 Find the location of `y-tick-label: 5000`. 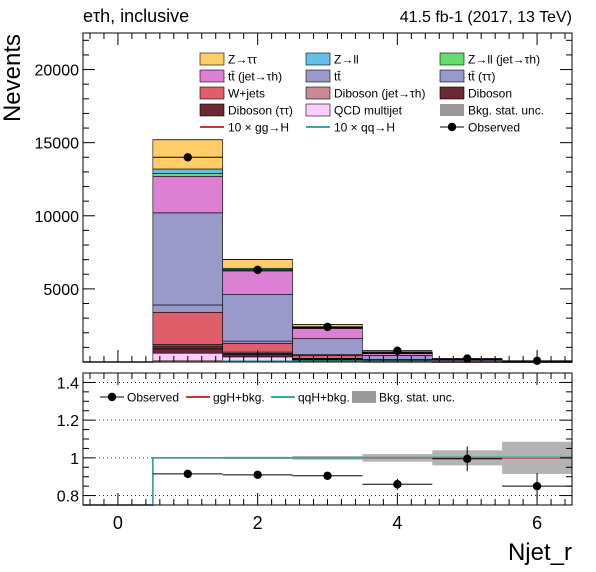

y-tick-label: 5000 is located at coordinates (61, 290).